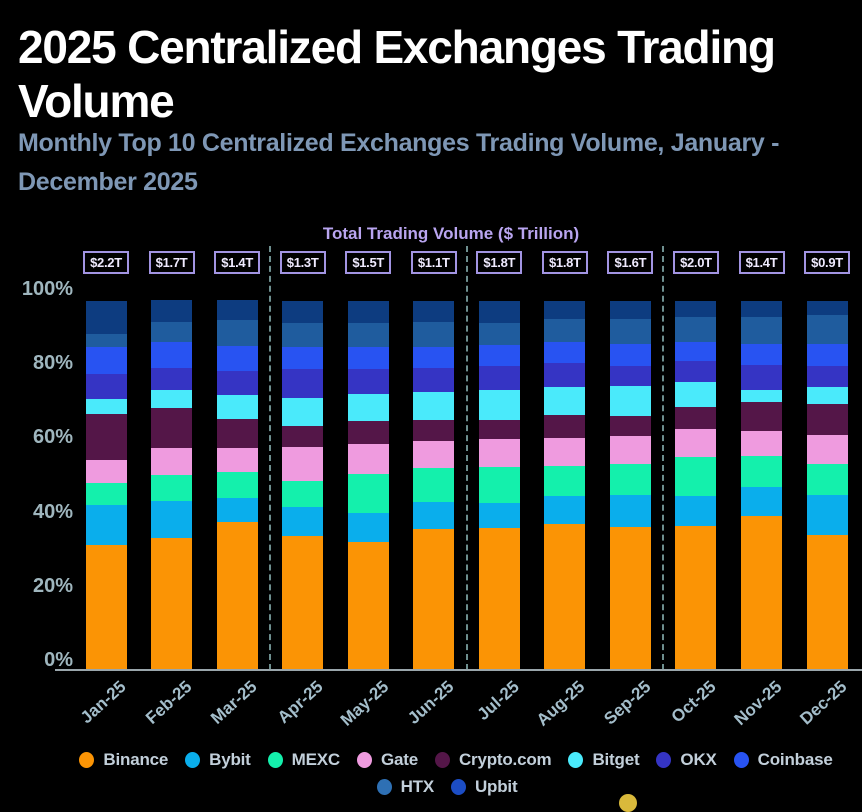 This screenshot has height=812, width=862. Describe the element at coordinates (303, 760) in the screenshot. I see `legend-item-MEXC: MEXC` at that location.